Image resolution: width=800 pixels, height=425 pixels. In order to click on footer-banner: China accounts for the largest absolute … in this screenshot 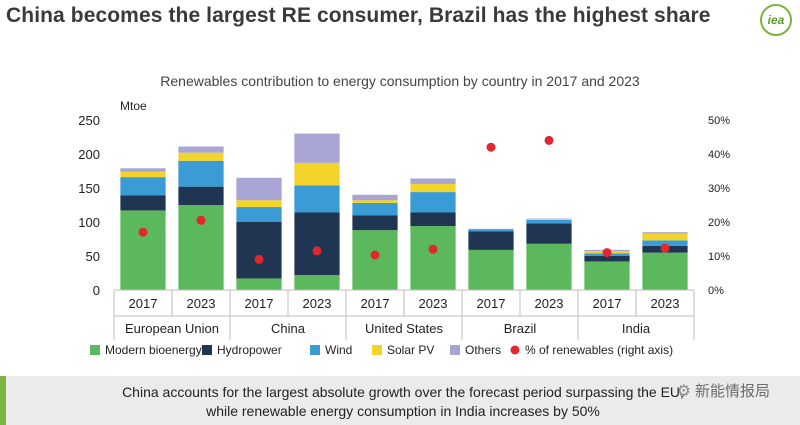, I will do `click(400, 400)`.